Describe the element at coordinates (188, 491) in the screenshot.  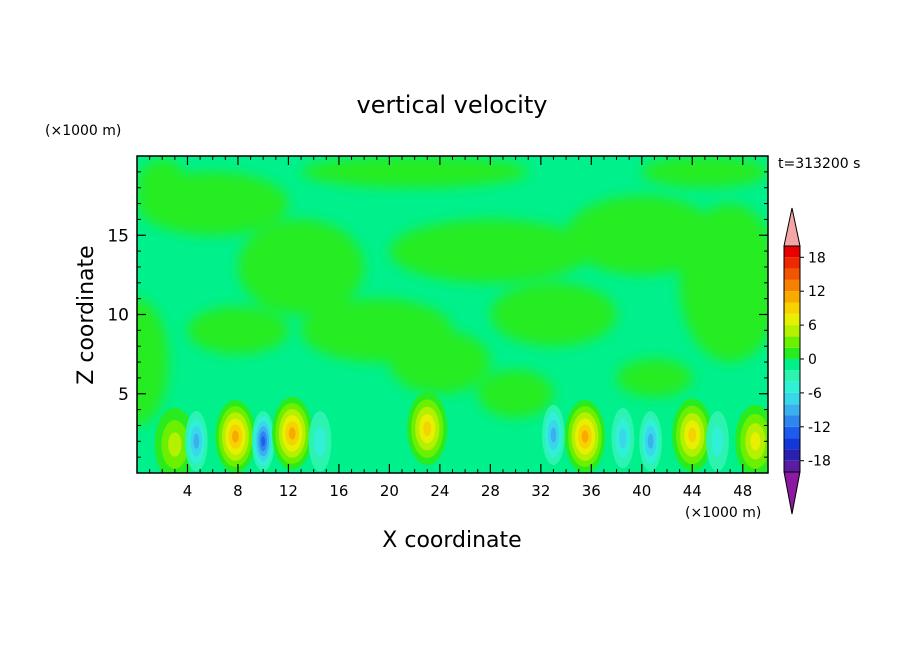
I see `x-tick-label: 4` at that location.